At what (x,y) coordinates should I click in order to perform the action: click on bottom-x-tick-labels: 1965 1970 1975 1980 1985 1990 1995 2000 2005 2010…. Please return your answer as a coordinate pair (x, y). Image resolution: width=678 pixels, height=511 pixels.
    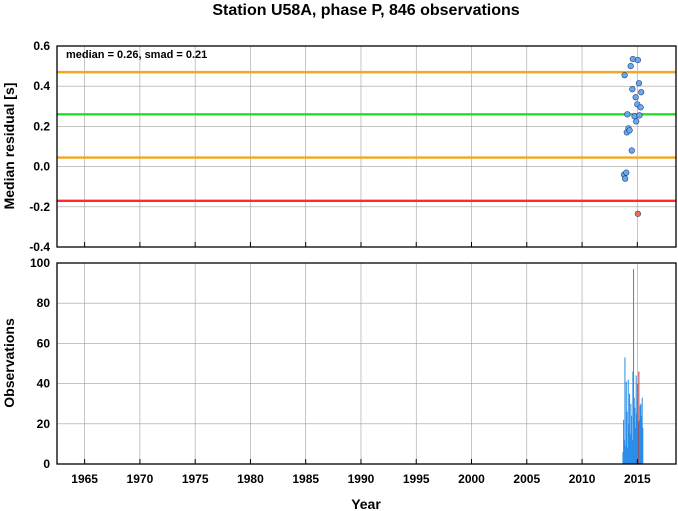
    Looking at the image, I should click on (361, 472).